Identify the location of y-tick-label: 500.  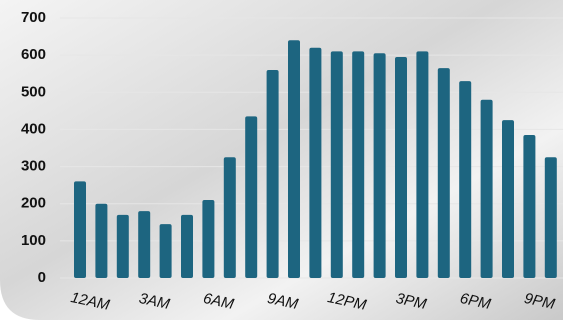
(33, 91).